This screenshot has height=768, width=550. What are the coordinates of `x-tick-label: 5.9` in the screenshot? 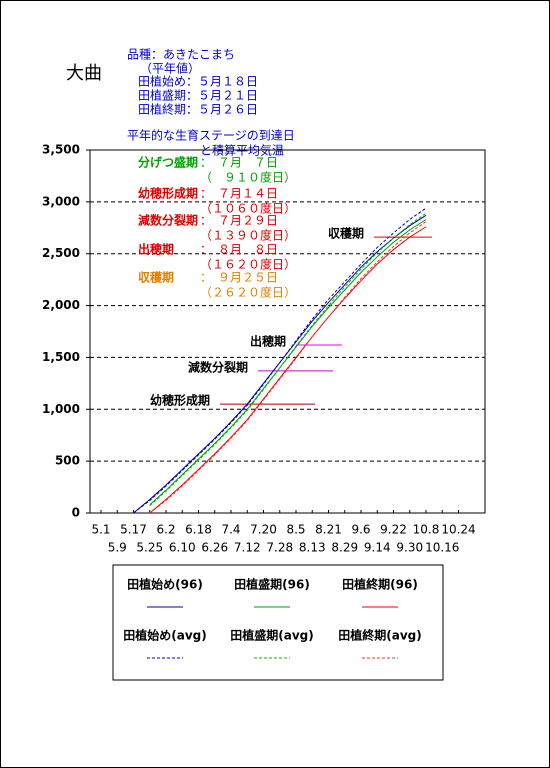 It's located at (117, 548).